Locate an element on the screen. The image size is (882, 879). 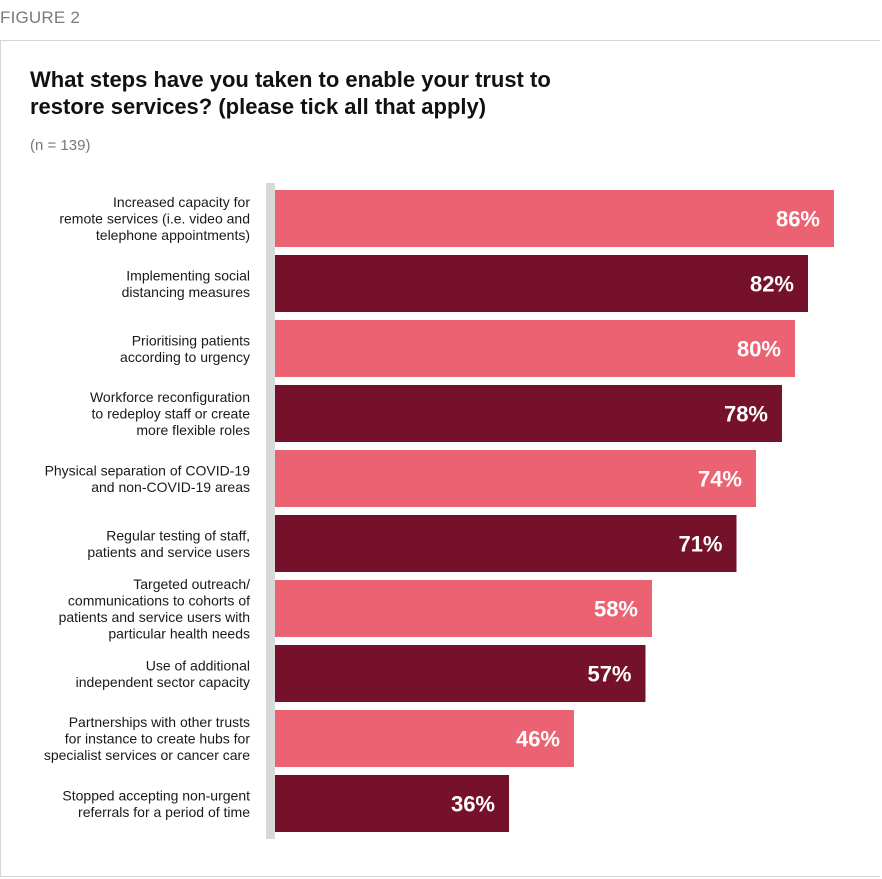
value-label-5: 74% is located at coordinates (720, 479).